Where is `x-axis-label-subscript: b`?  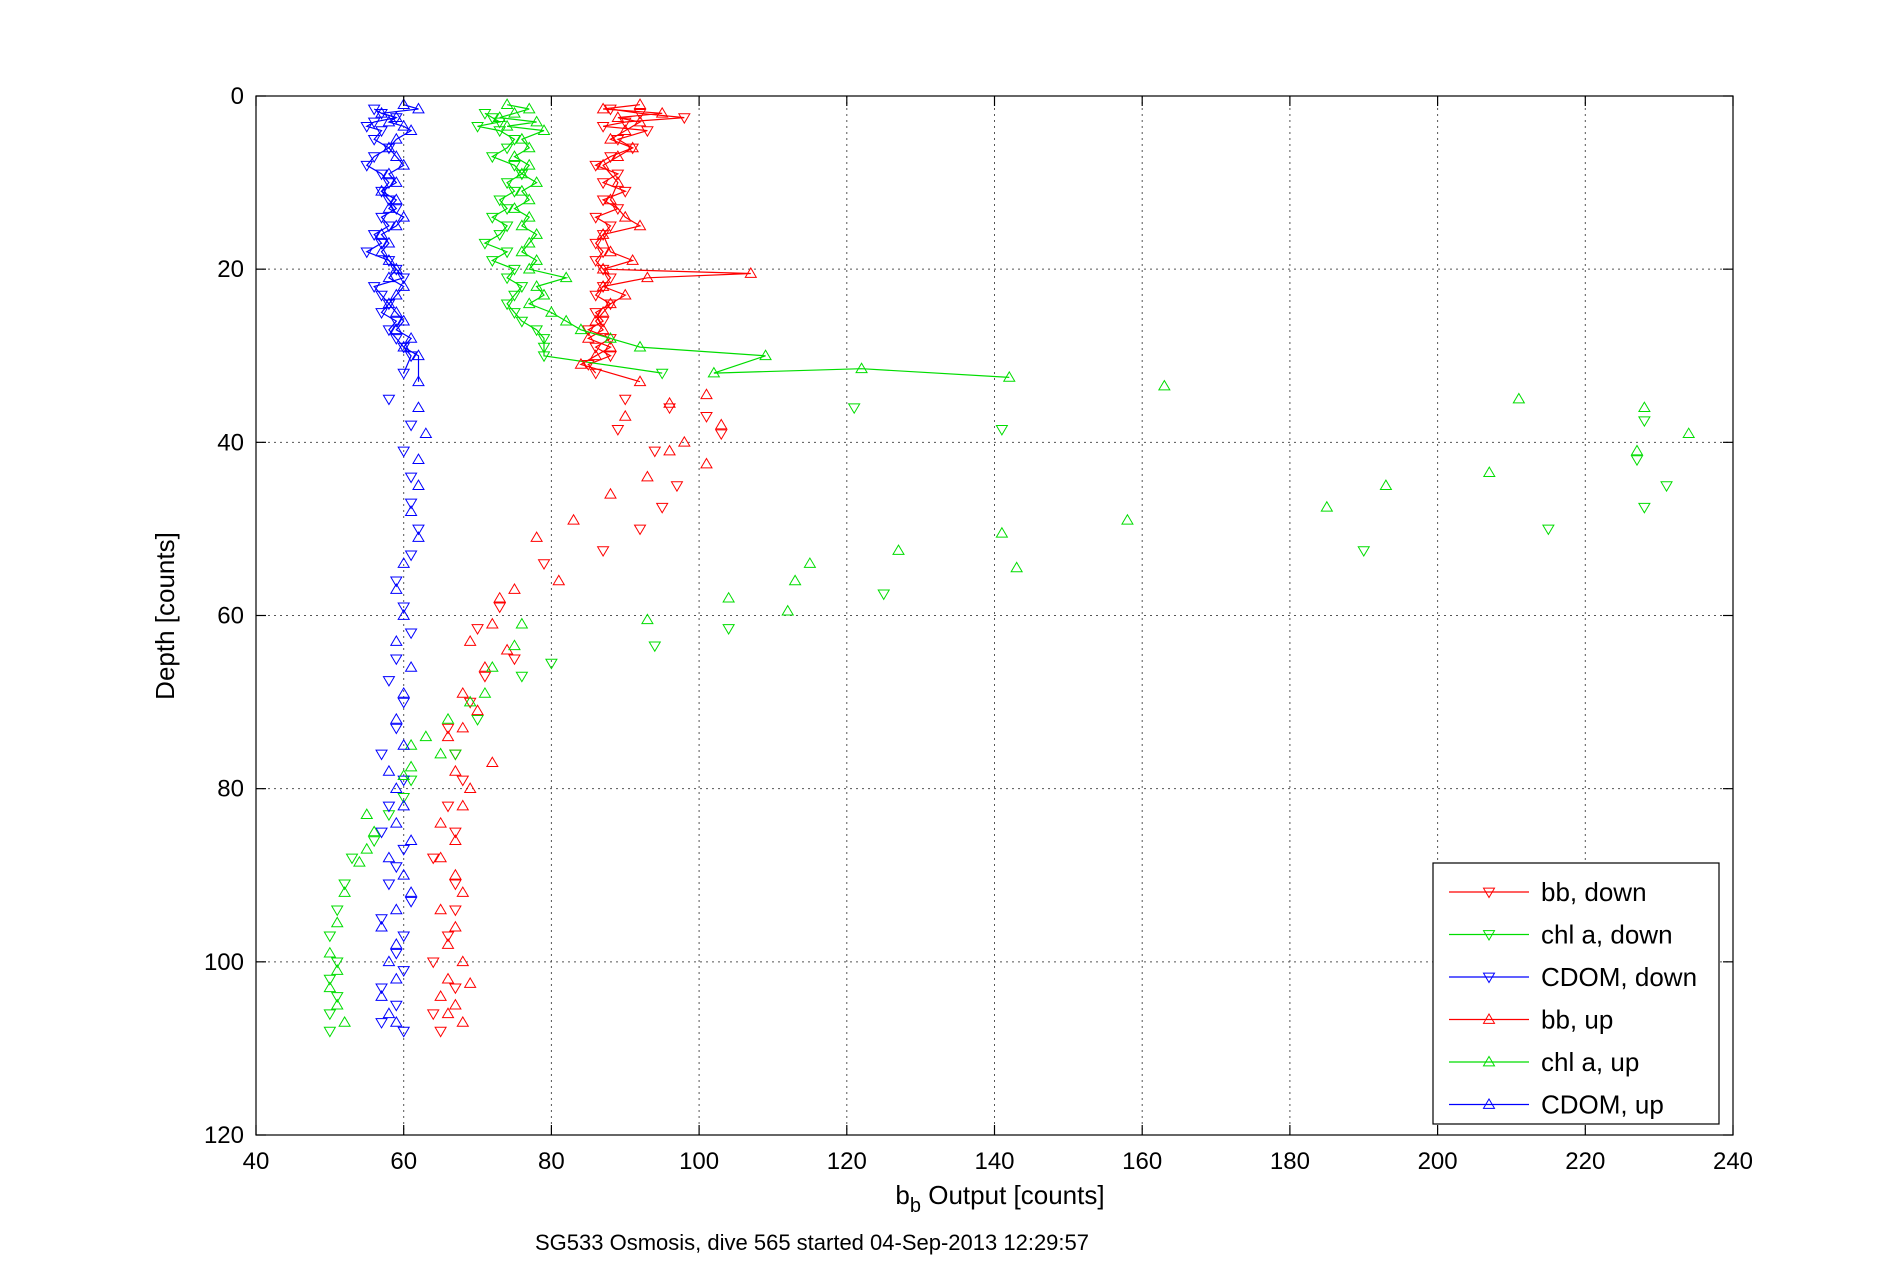
x-axis-label-subscript: b is located at coordinates (915, 1206).